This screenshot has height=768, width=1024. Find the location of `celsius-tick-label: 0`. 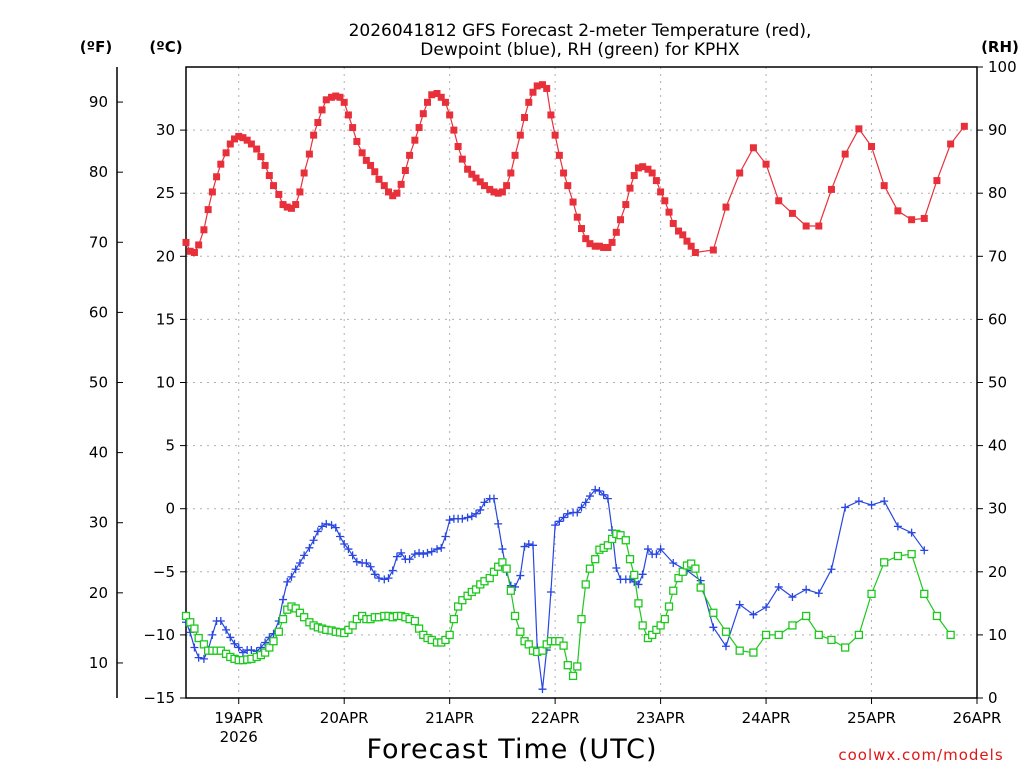

celsius-tick-label: 0 is located at coordinates (170, 509).